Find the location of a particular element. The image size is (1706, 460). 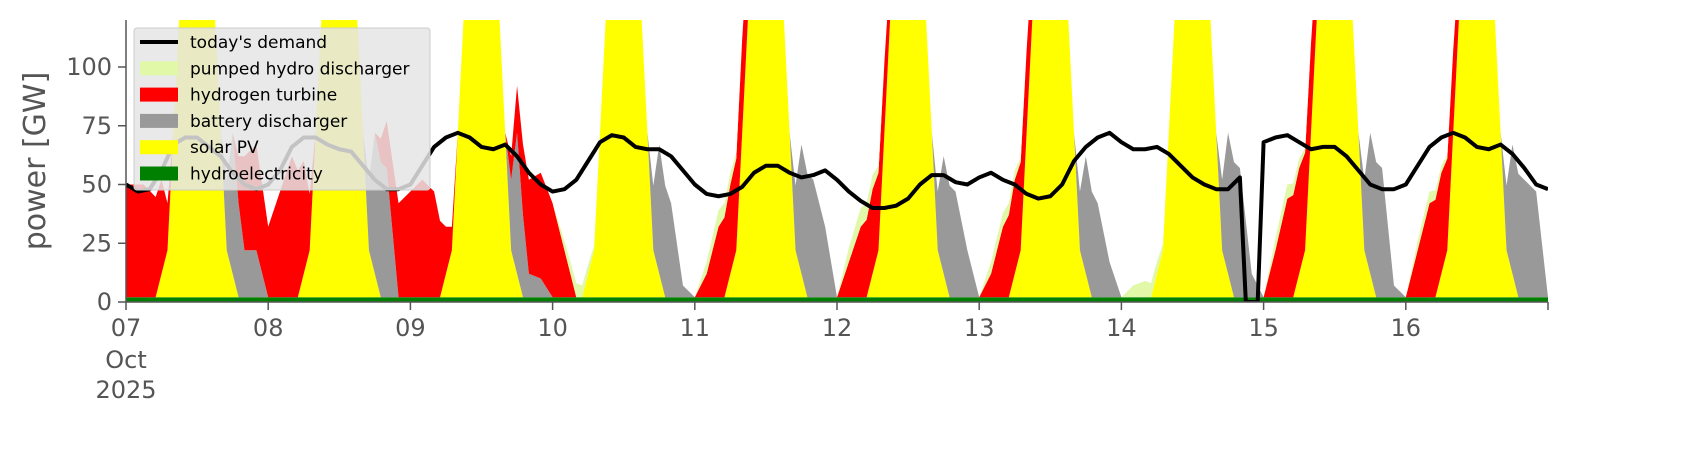

legend-swatch-hydrogen-turbine is located at coordinates (159, 94).